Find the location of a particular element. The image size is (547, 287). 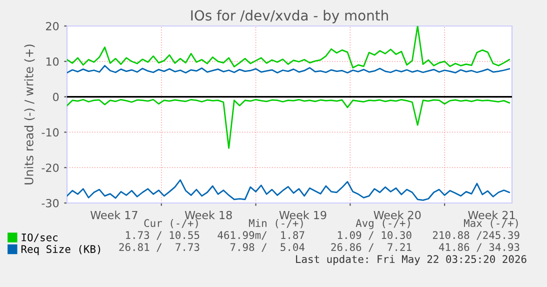

y-tick-label: -20 is located at coordinates (50, 168).